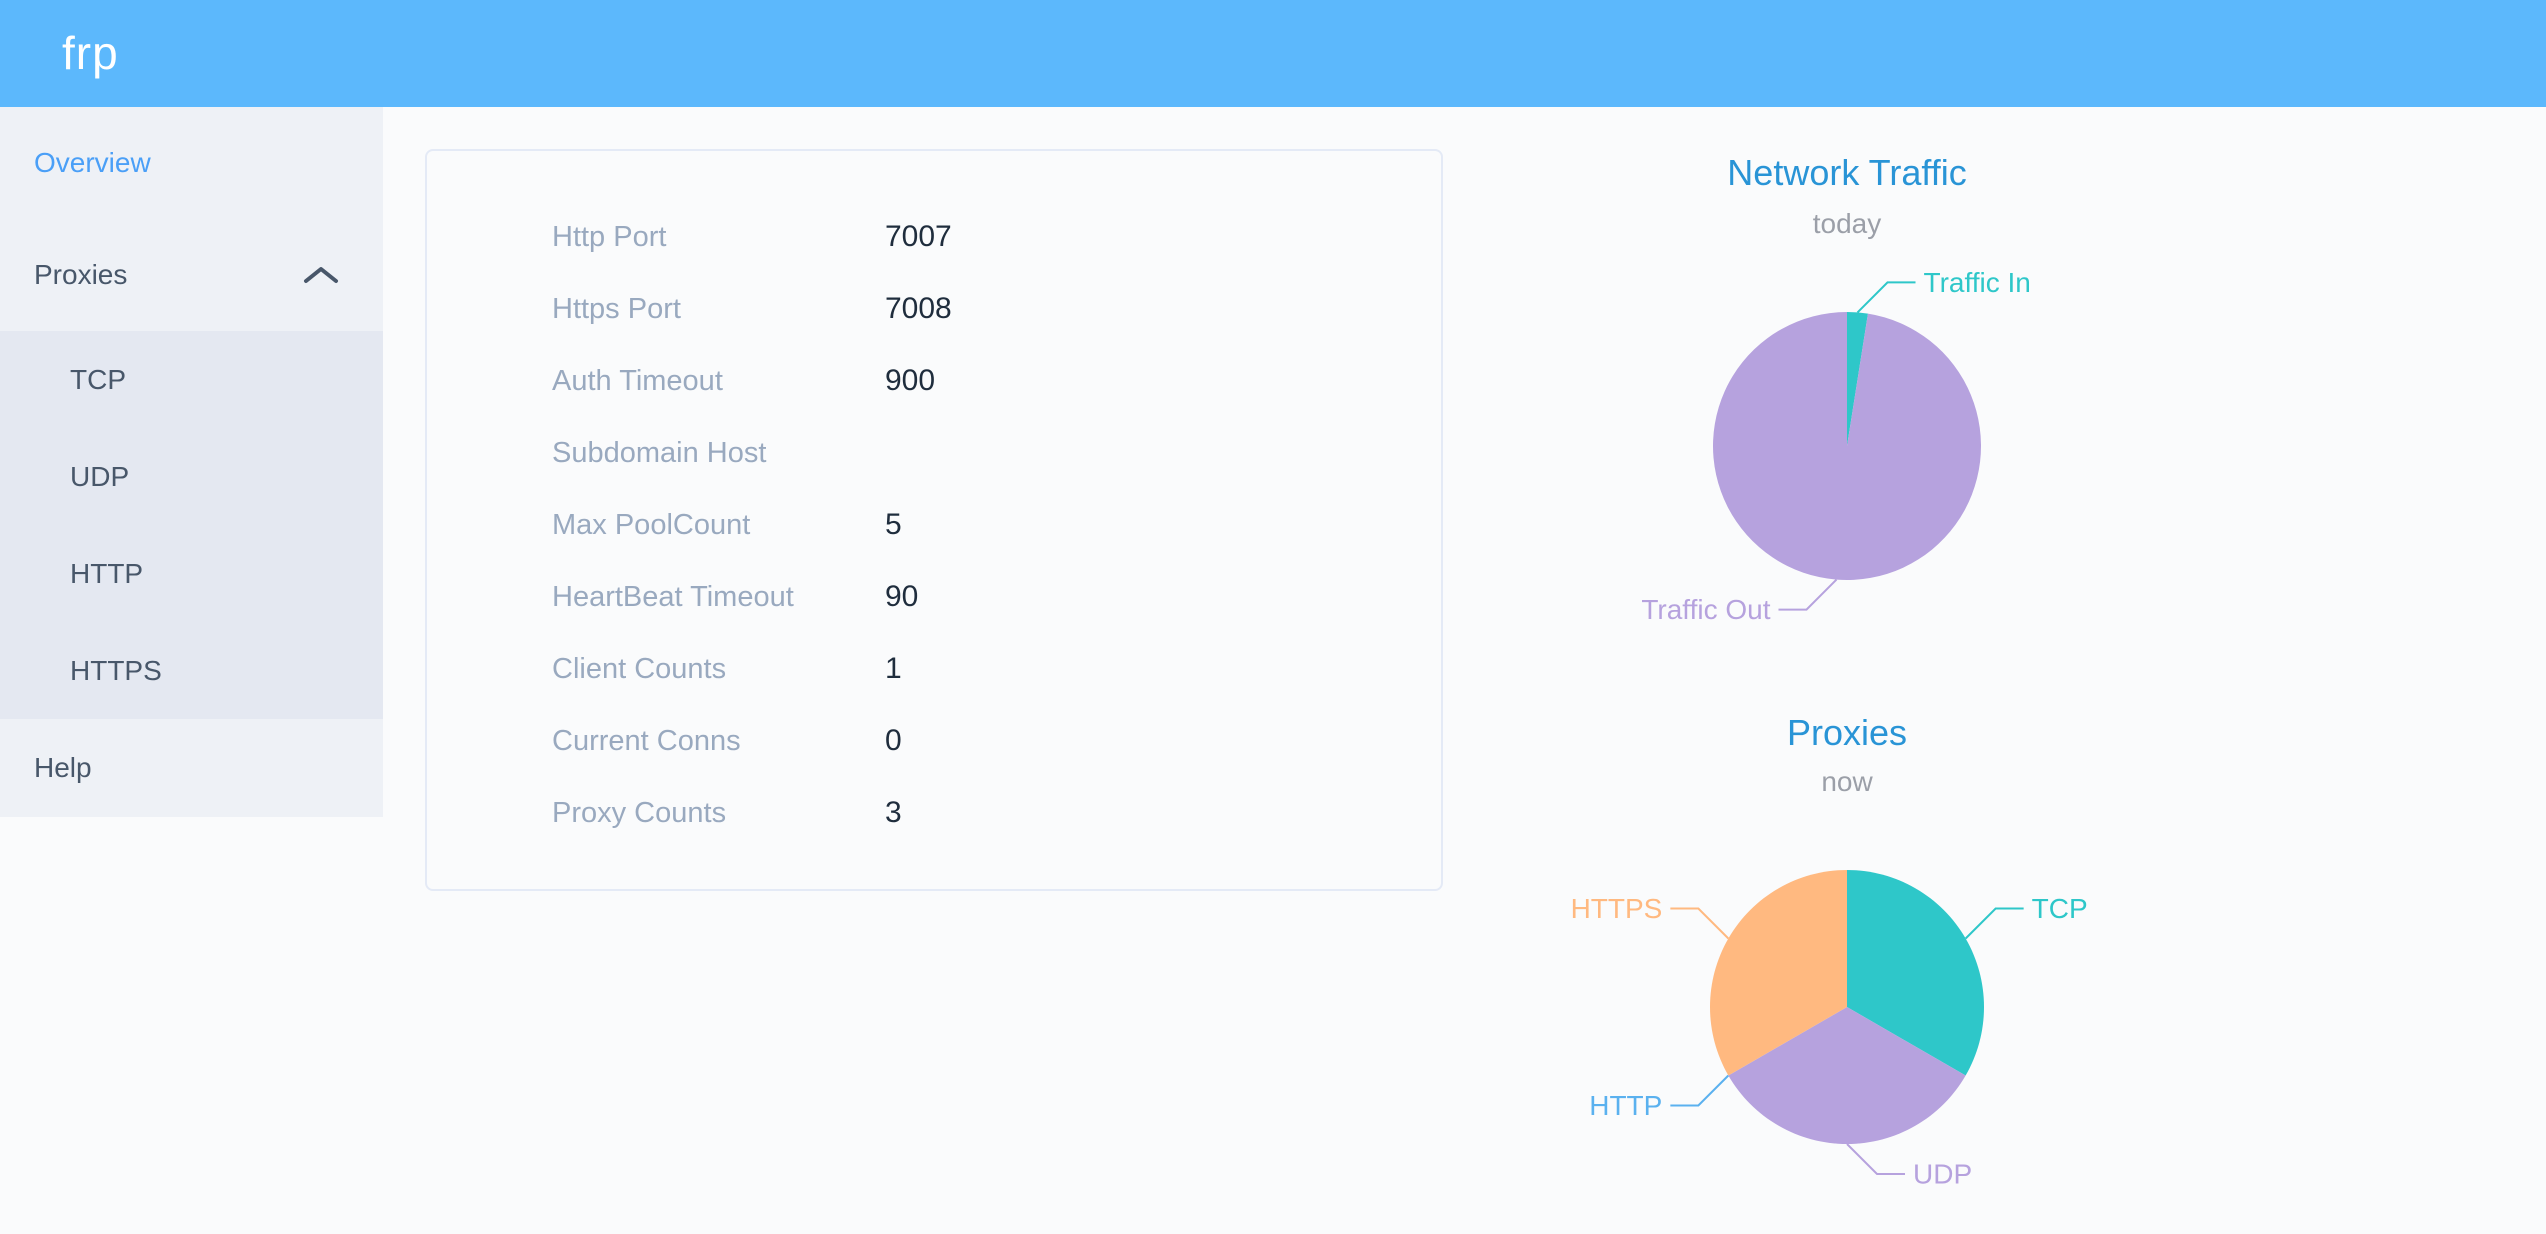 Image resolution: width=2546 pixels, height=1234 pixels. I want to click on sidebar-item-help: Help, so click(191, 768).